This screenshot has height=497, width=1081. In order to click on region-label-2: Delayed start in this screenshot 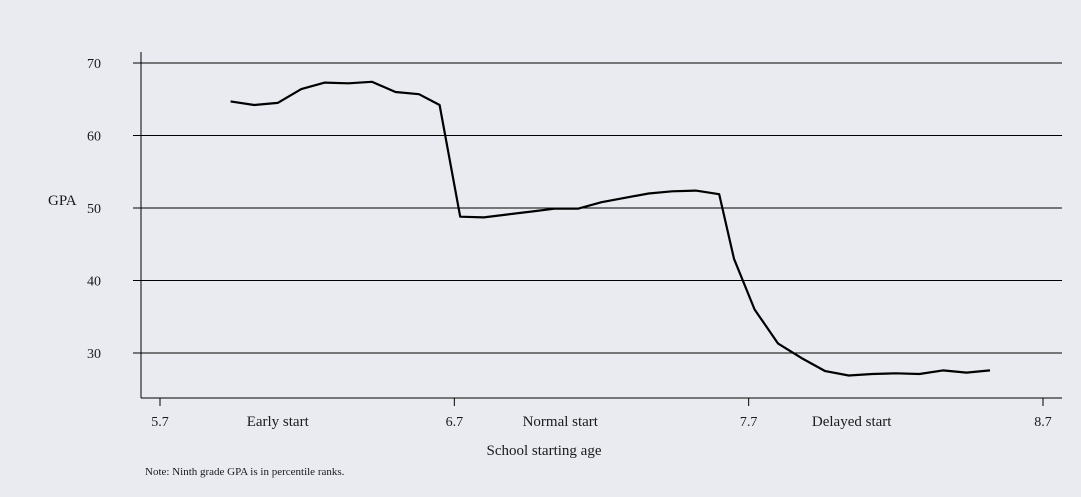, I will do `click(852, 422)`.